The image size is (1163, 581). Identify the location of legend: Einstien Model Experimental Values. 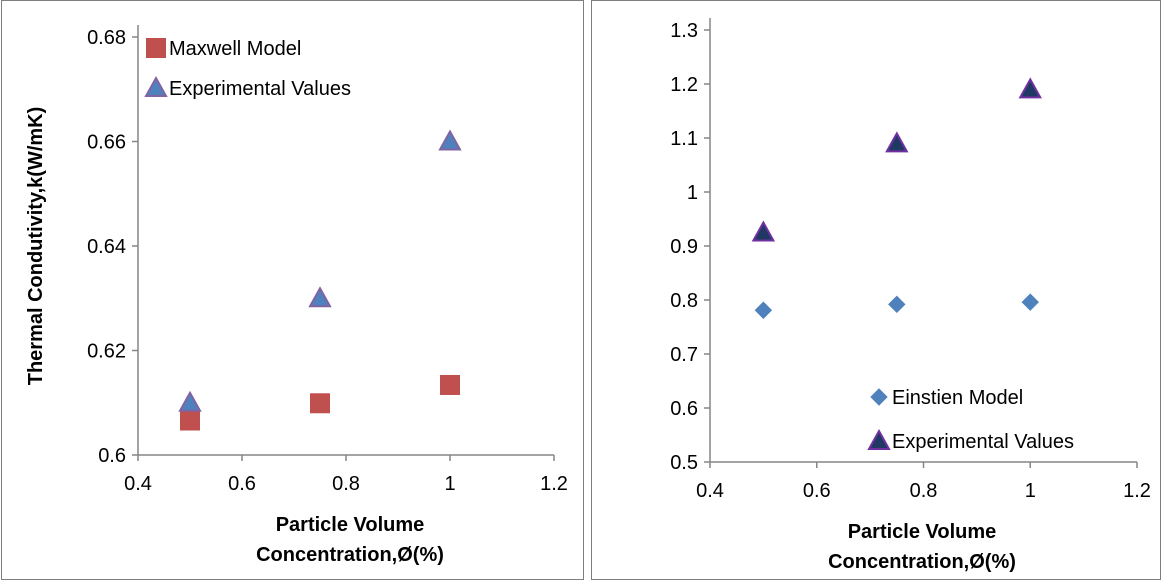
(970, 420).